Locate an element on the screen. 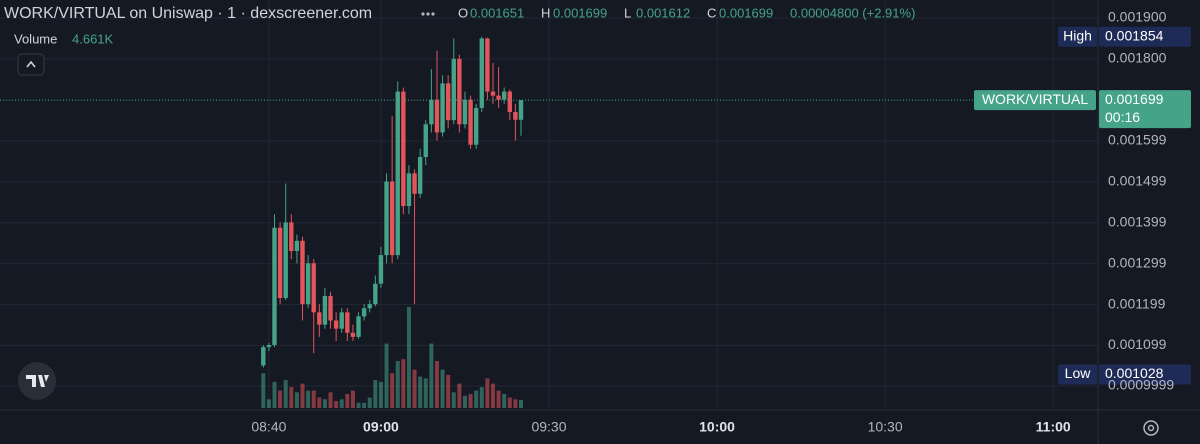 Image resolution: width=1200 pixels, height=444 pixels. y-tick-label: 0.001800 is located at coordinates (1137, 58).